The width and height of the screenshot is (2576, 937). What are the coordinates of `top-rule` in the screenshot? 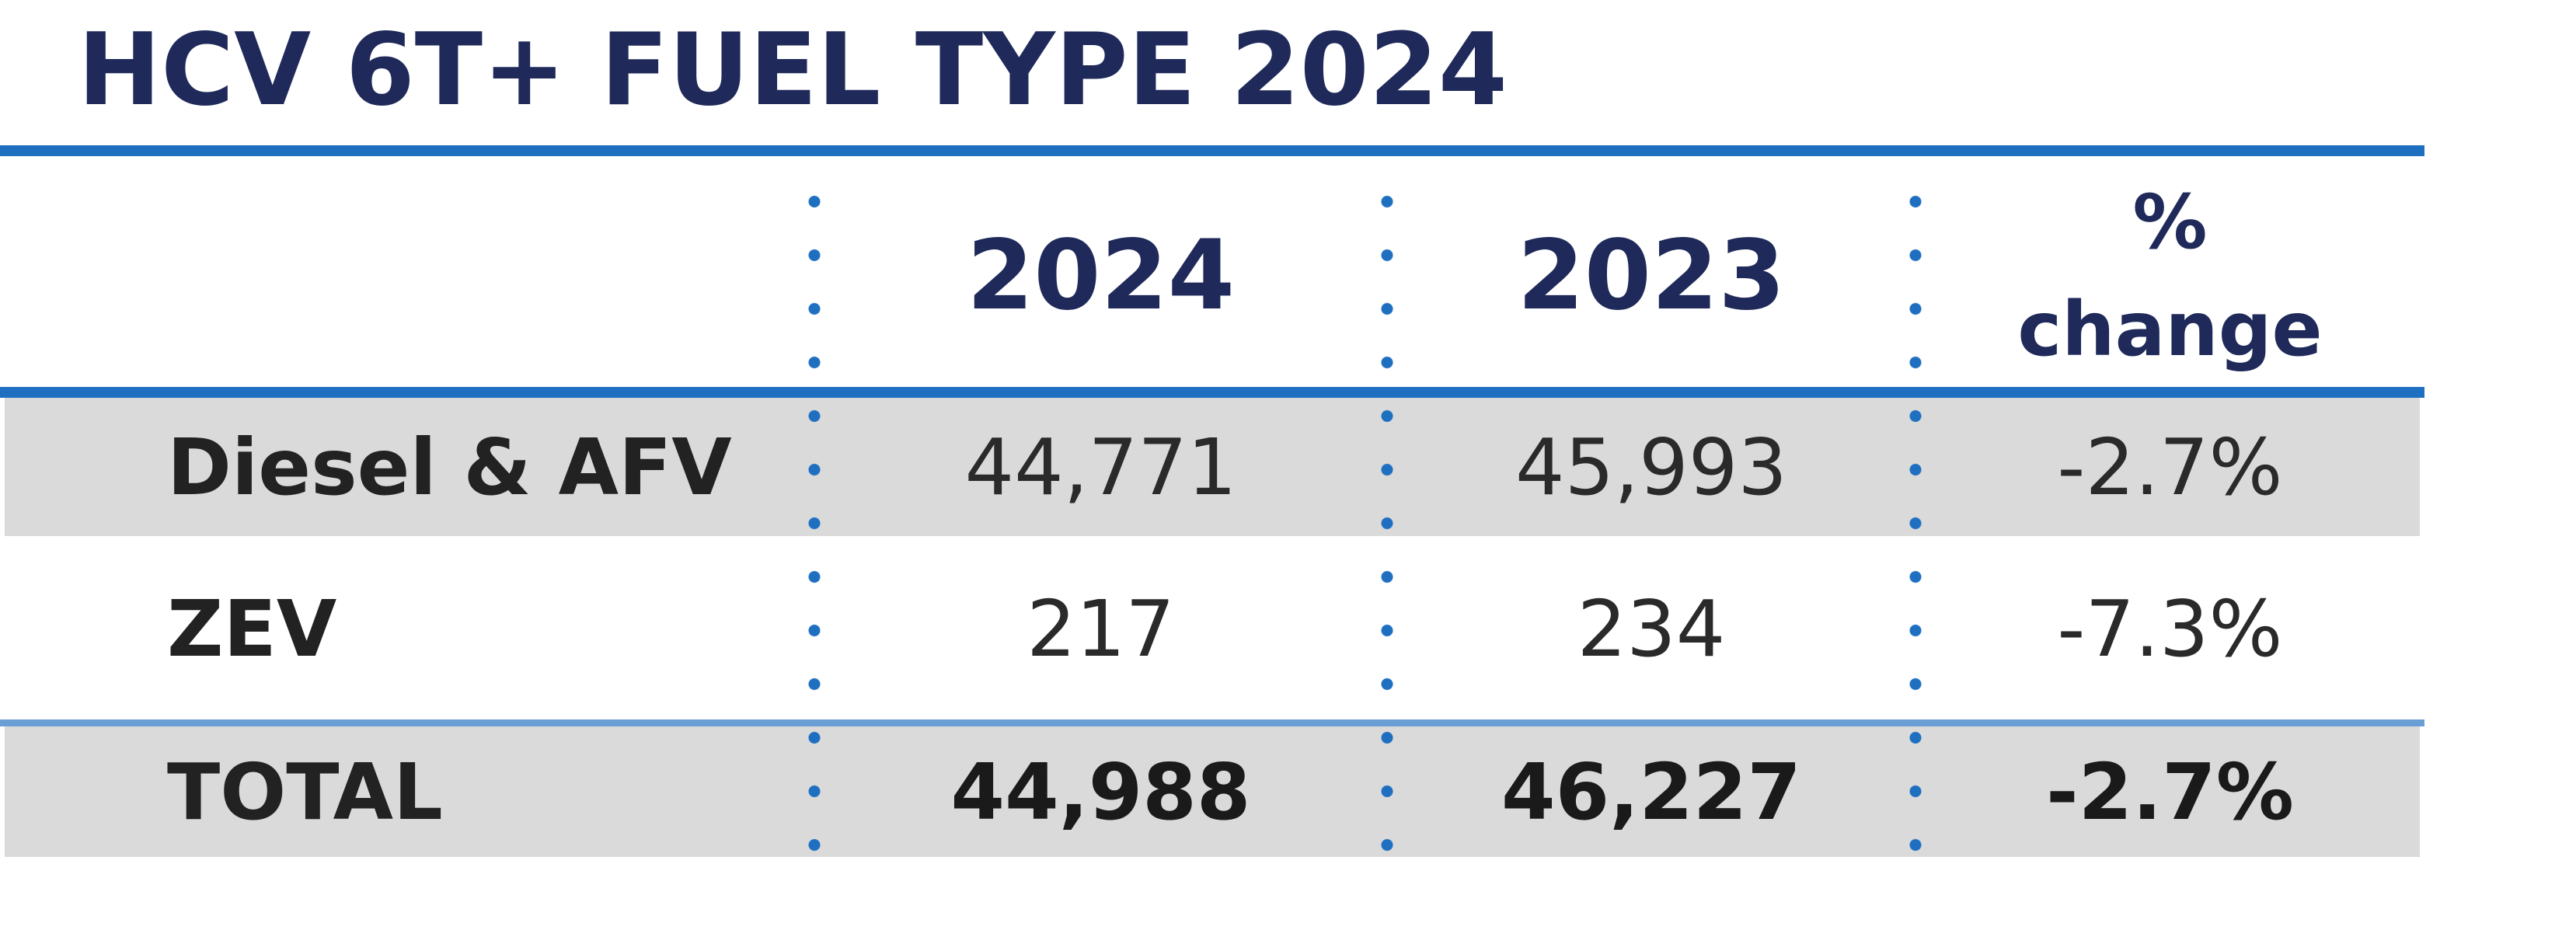 It's located at (1212, 150).